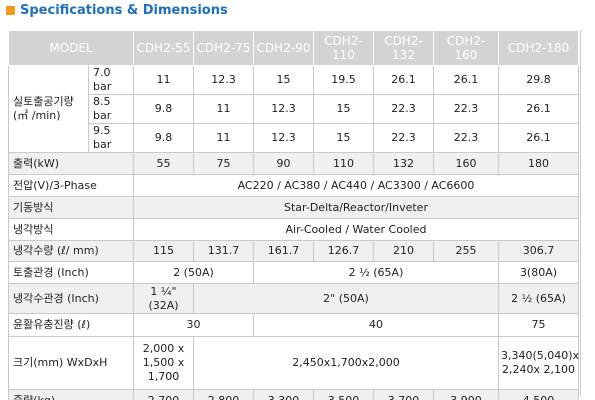 The width and height of the screenshot is (595, 400). I want to click on row-label: 중량(kg), so click(71, 394).